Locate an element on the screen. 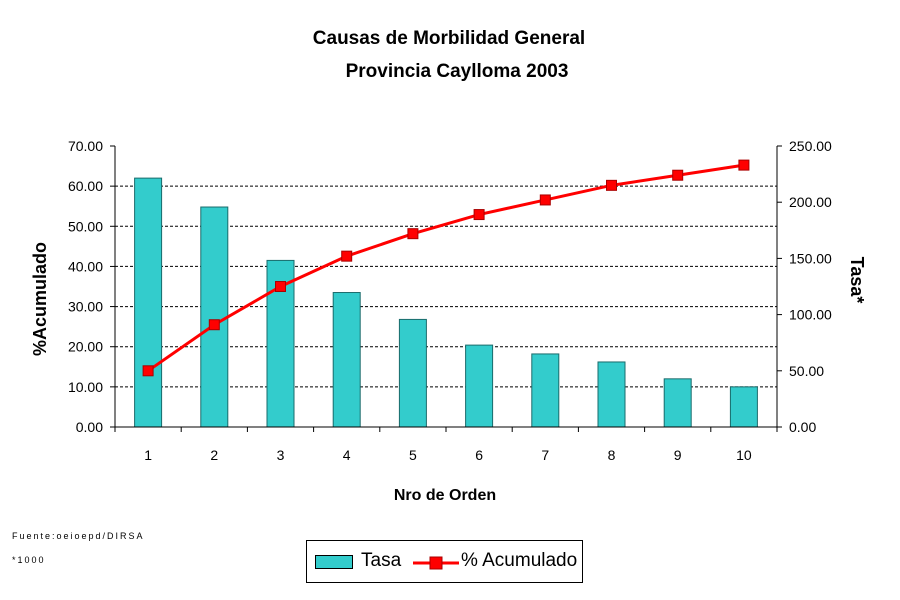 Image resolution: width=900 pixels, height=600 pixels. y-axis-left-title: %Acumulado is located at coordinates (40, 299).